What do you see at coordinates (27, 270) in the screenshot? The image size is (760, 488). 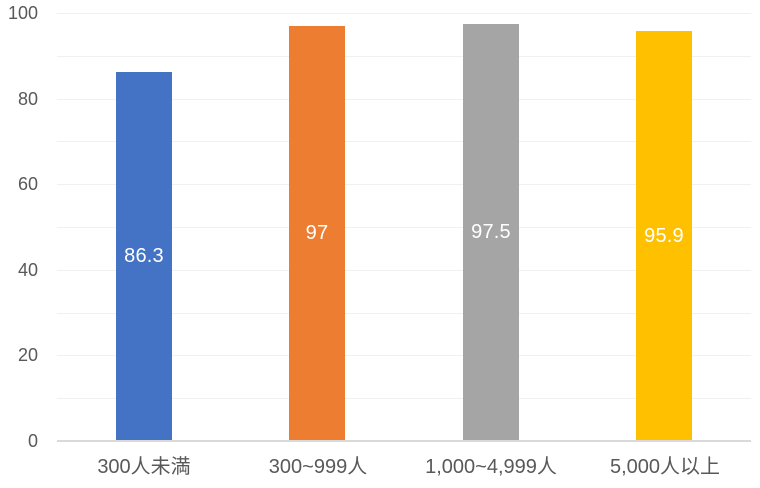 I see `y-tick-label-40: 40` at bounding box center [27, 270].